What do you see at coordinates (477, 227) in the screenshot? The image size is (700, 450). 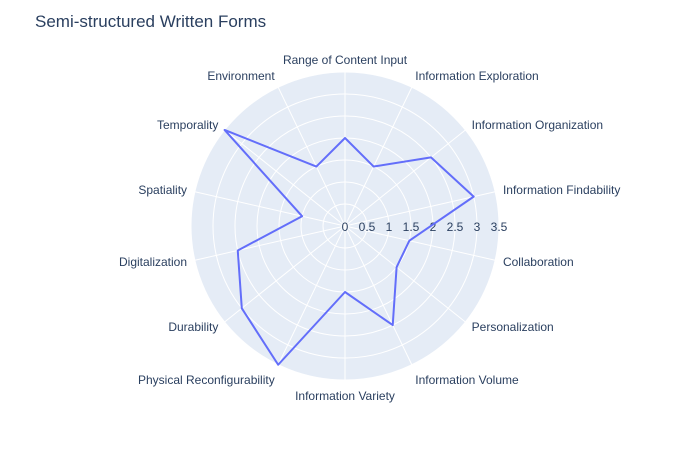 I see `radial-tick-label: 3` at bounding box center [477, 227].